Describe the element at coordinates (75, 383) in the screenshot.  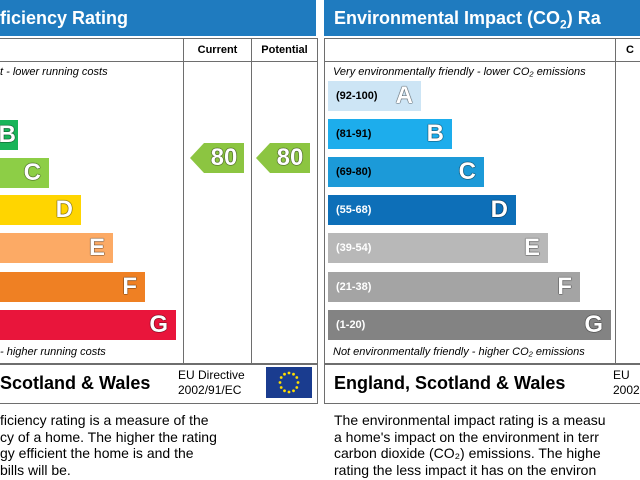
I see `left-region-label: Scotland & Wales` at that location.